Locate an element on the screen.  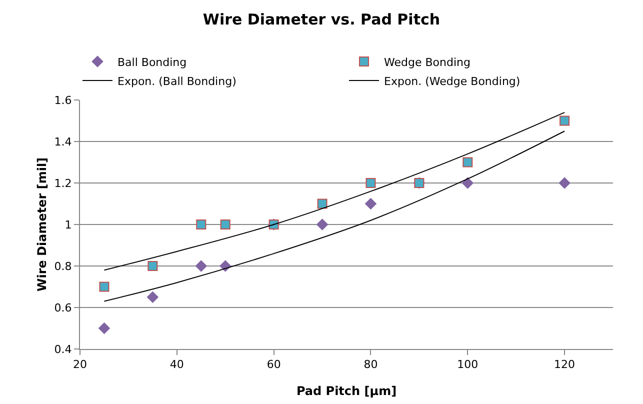
x-tick-label: 20 is located at coordinates (80, 365).